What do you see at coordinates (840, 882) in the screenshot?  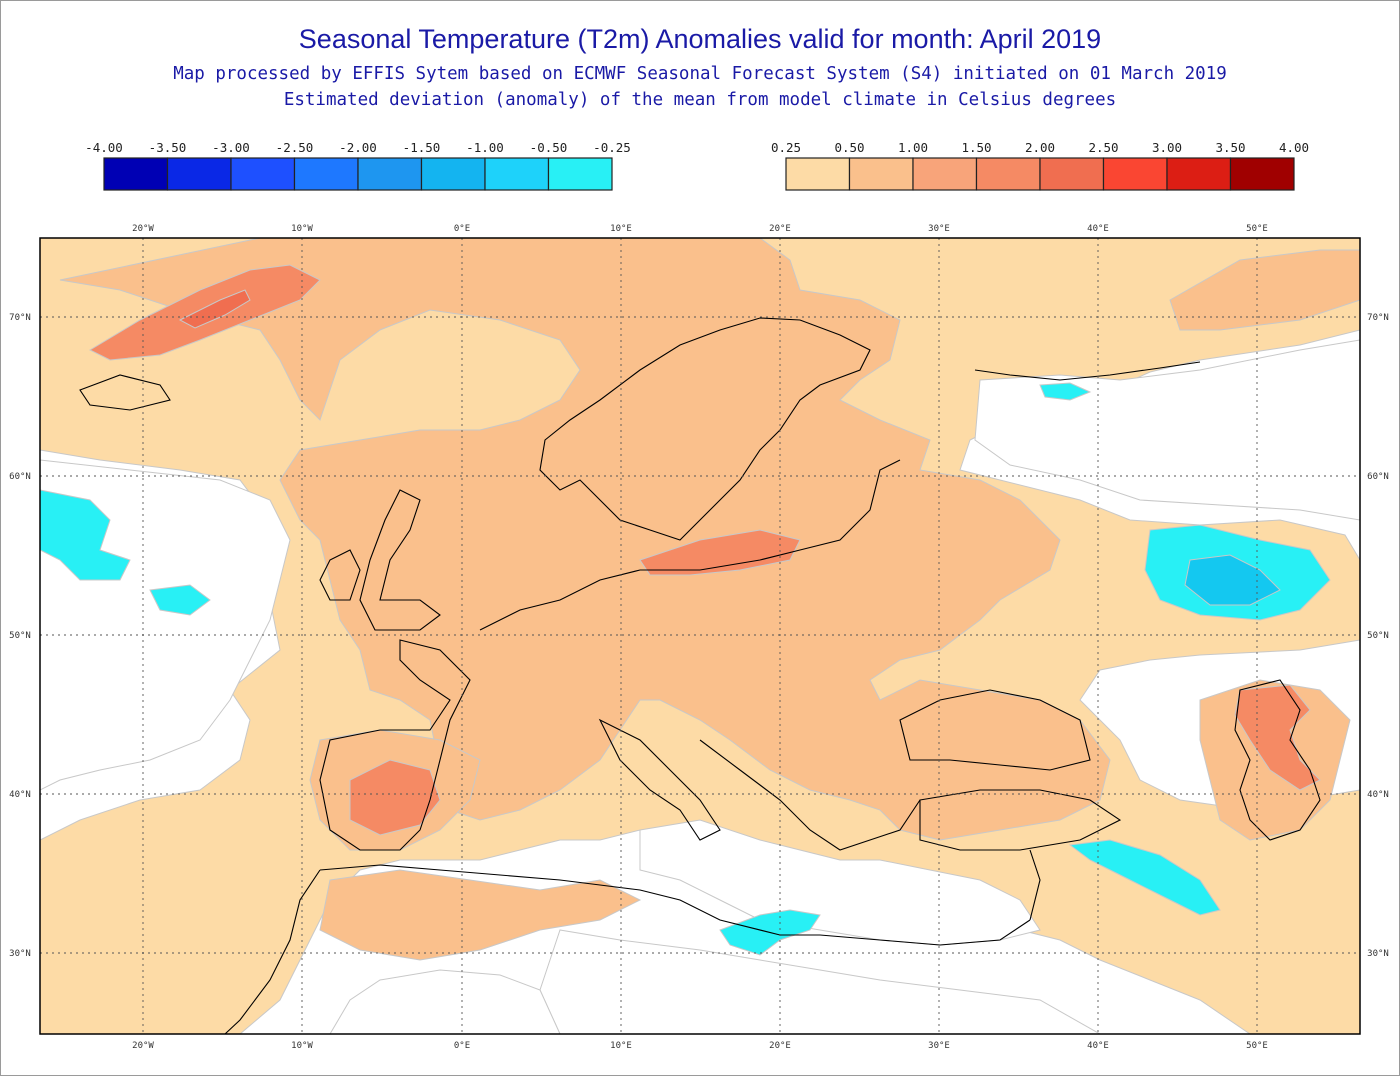 I see `no-anomaly-mediterranean` at bounding box center [840, 882].